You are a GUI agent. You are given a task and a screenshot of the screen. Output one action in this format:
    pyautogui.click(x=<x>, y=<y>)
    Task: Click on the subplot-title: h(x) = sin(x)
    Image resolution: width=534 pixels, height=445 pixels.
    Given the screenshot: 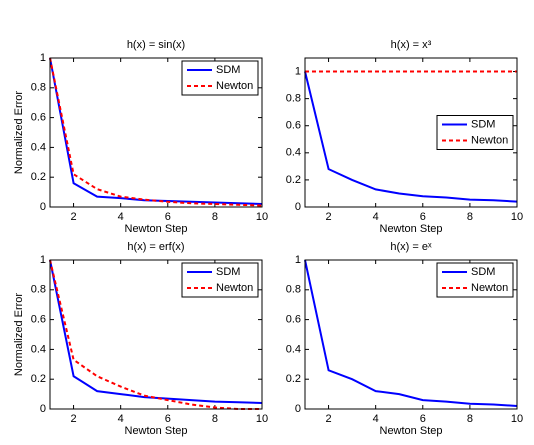 What is the action you would take?
    pyautogui.click(x=156, y=45)
    